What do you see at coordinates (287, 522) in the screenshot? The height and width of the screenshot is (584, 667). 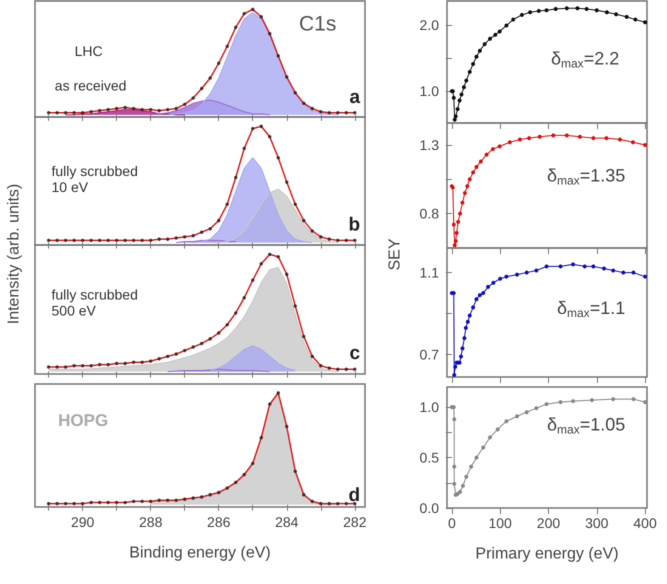 I see `x-tick-label: 284` at bounding box center [287, 522].